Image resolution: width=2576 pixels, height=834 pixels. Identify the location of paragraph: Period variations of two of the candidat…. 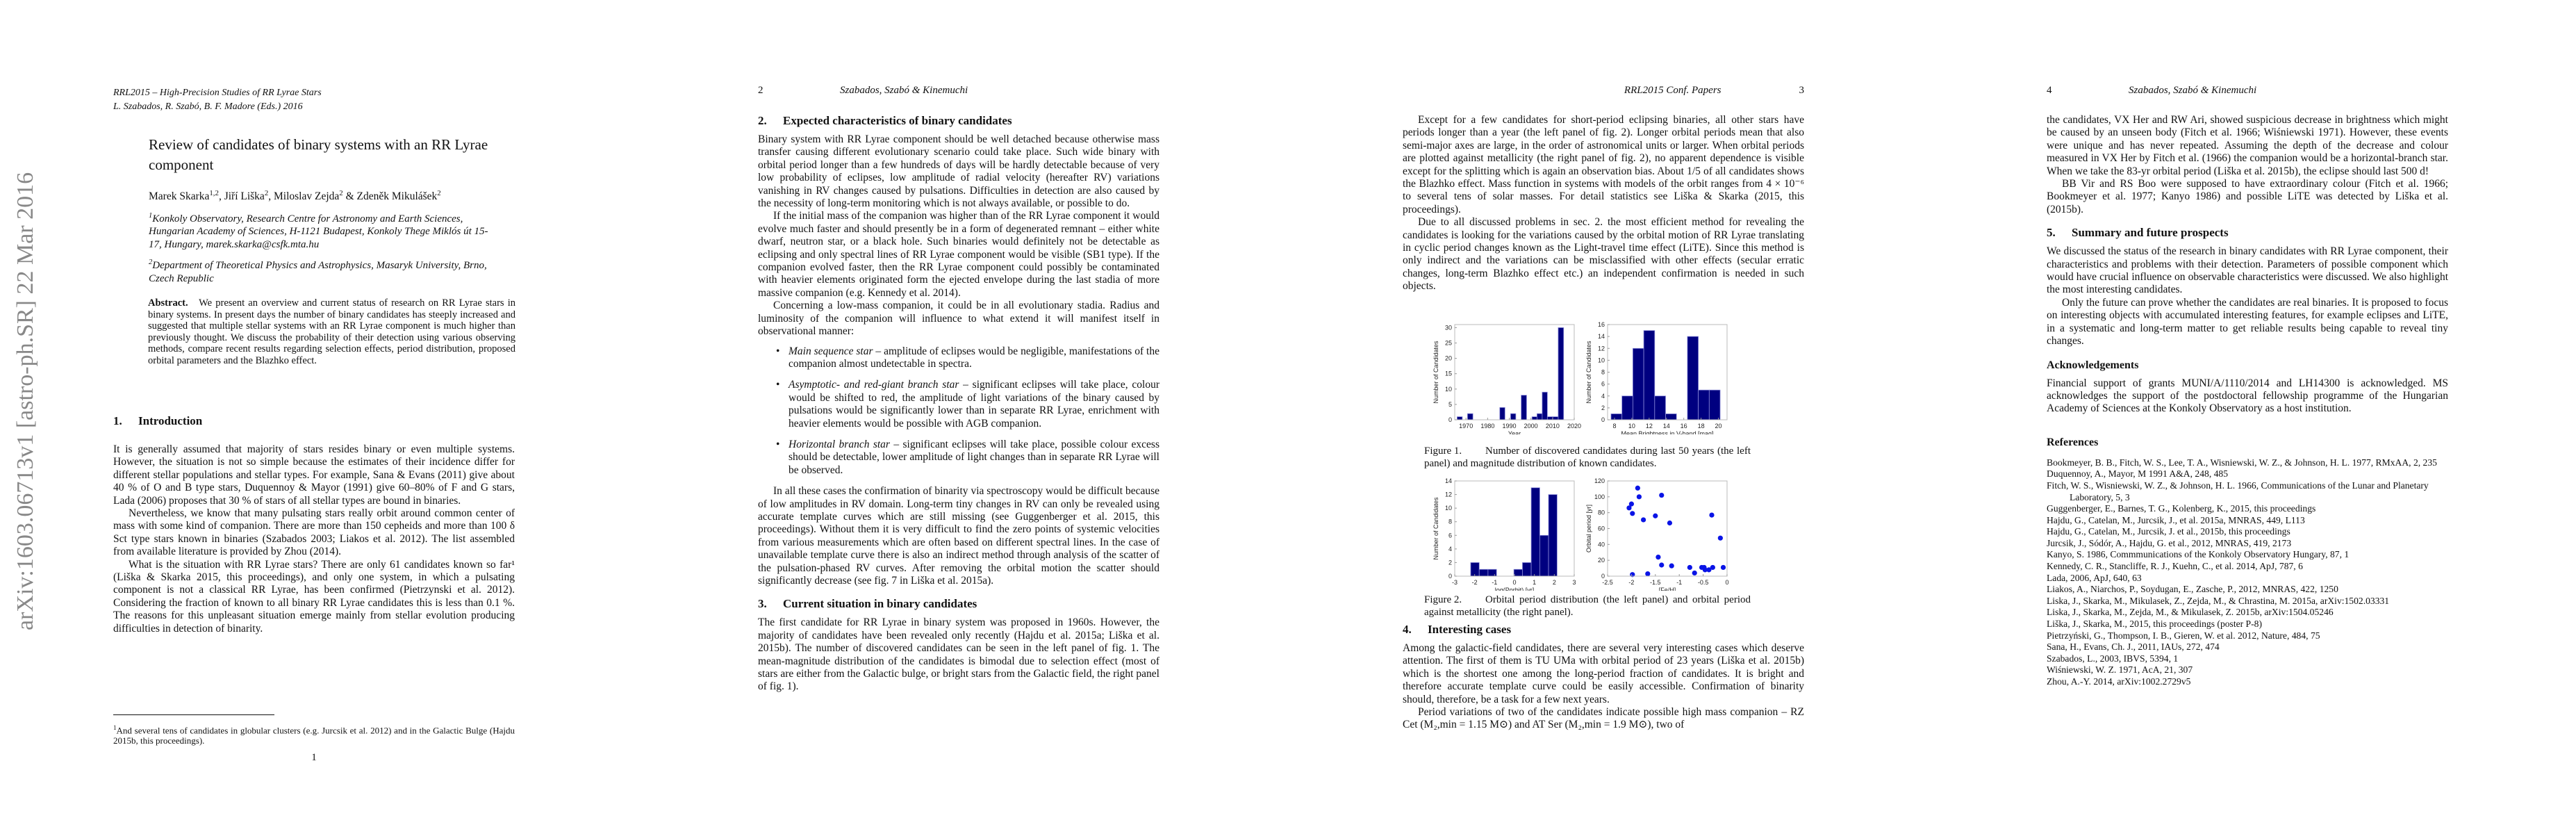
(1604, 718).